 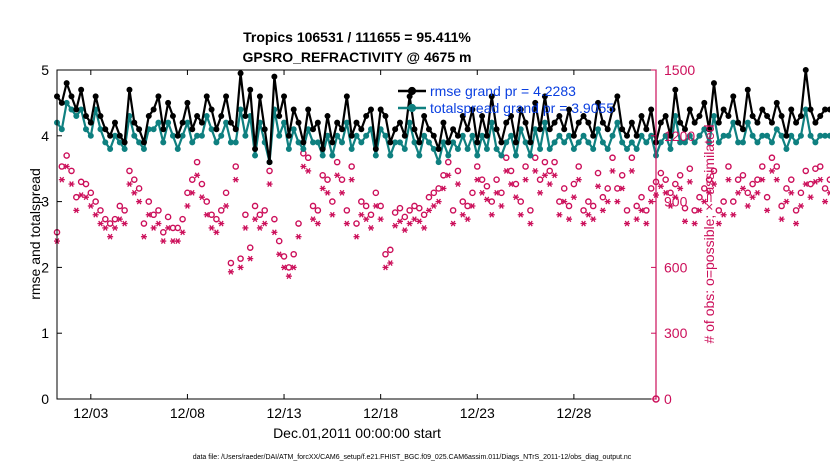 I want to click on chart-title-line1: Tropics 106531 / 111655 = 95.411%, so click(x=357, y=37).